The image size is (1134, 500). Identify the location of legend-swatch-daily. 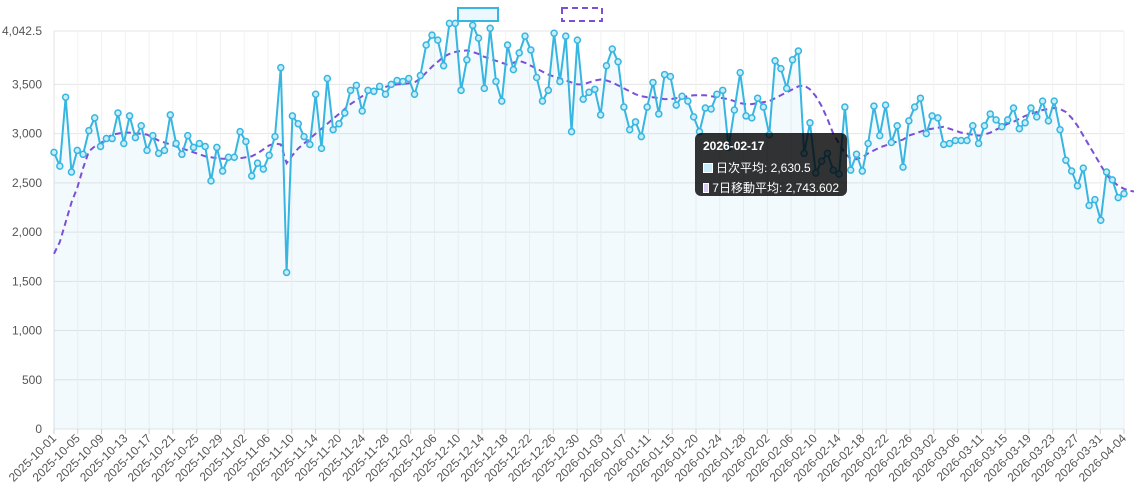
(478, 14).